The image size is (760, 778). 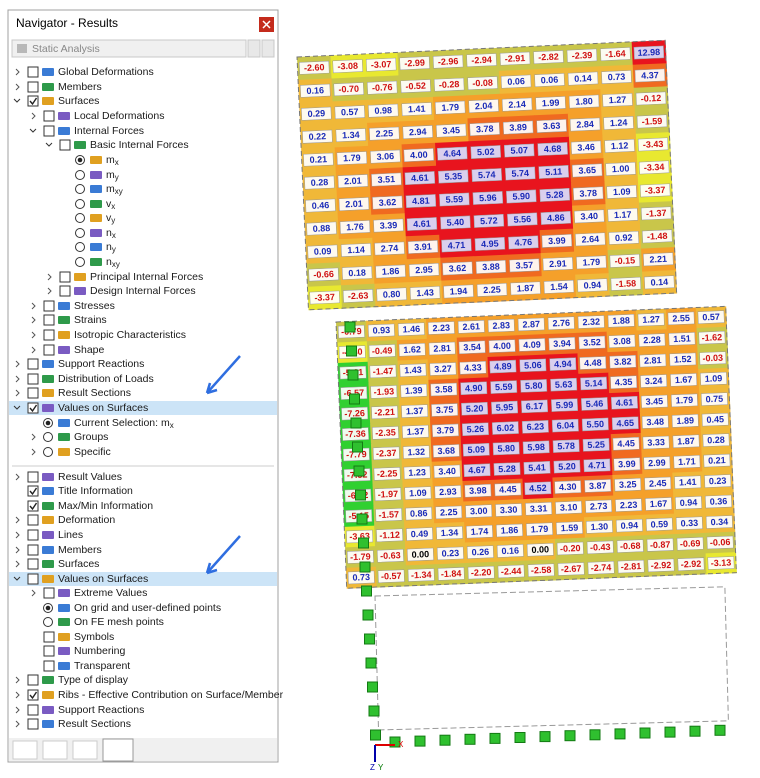 I want to click on label-text: Symbols, so click(x=94, y=637).